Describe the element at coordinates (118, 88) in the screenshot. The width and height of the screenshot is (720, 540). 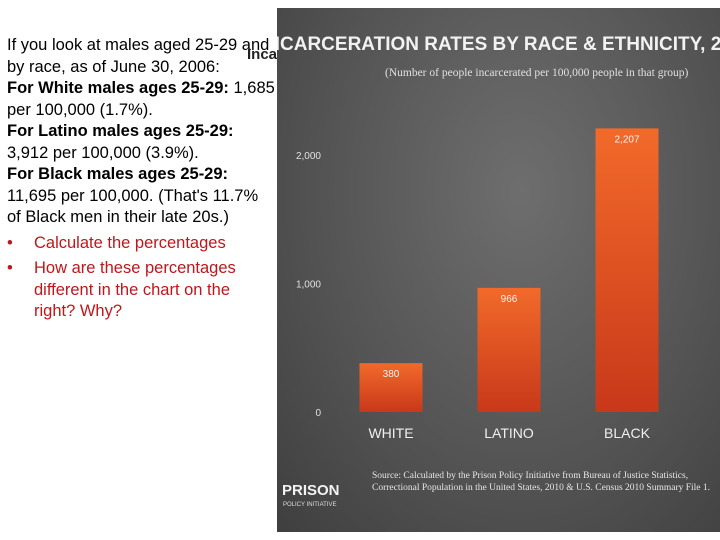
I see `stat-white-label: For White males ages 25-29:` at that location.